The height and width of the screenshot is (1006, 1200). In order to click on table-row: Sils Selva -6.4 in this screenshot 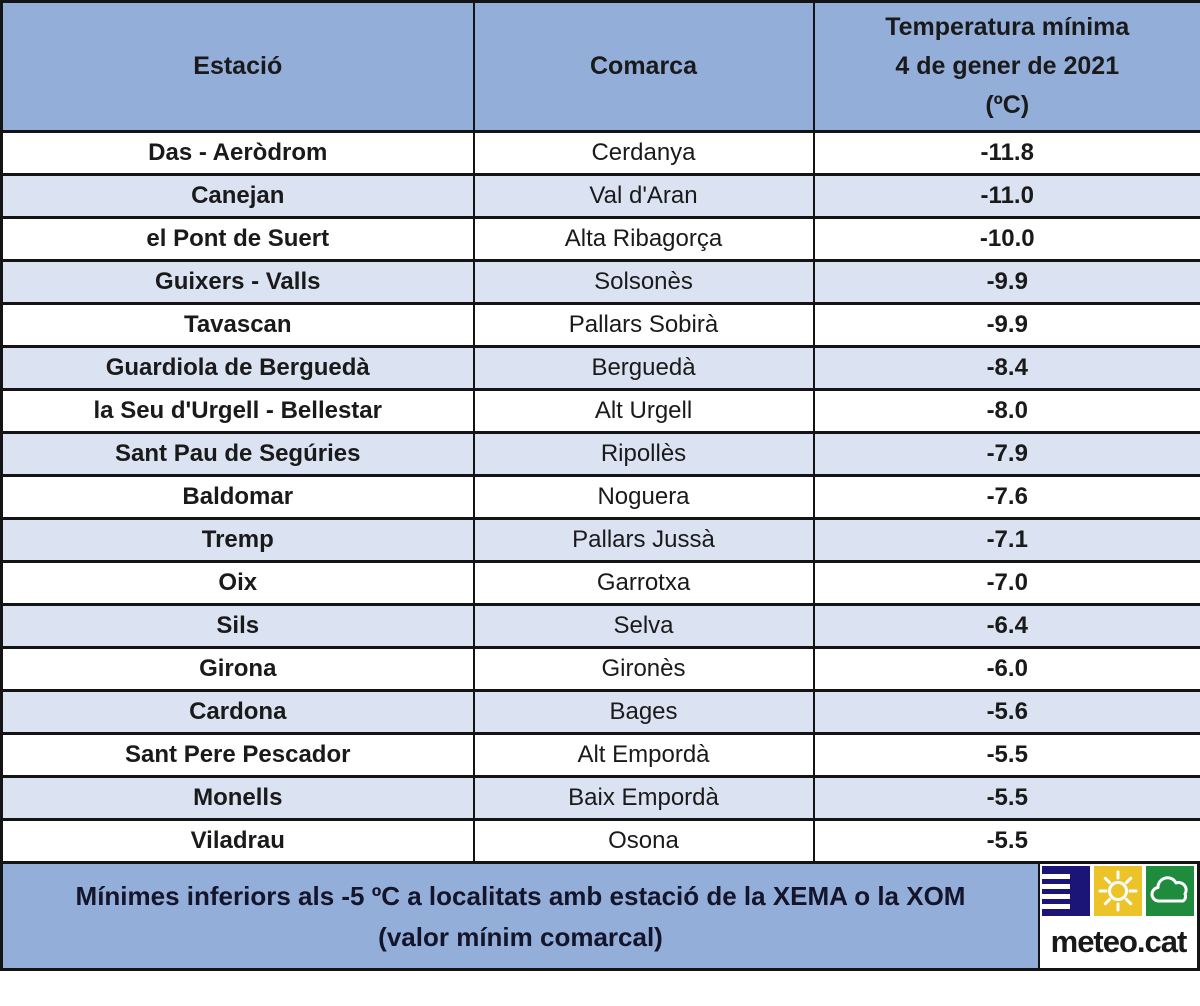, I will do `click(600, 626)`.